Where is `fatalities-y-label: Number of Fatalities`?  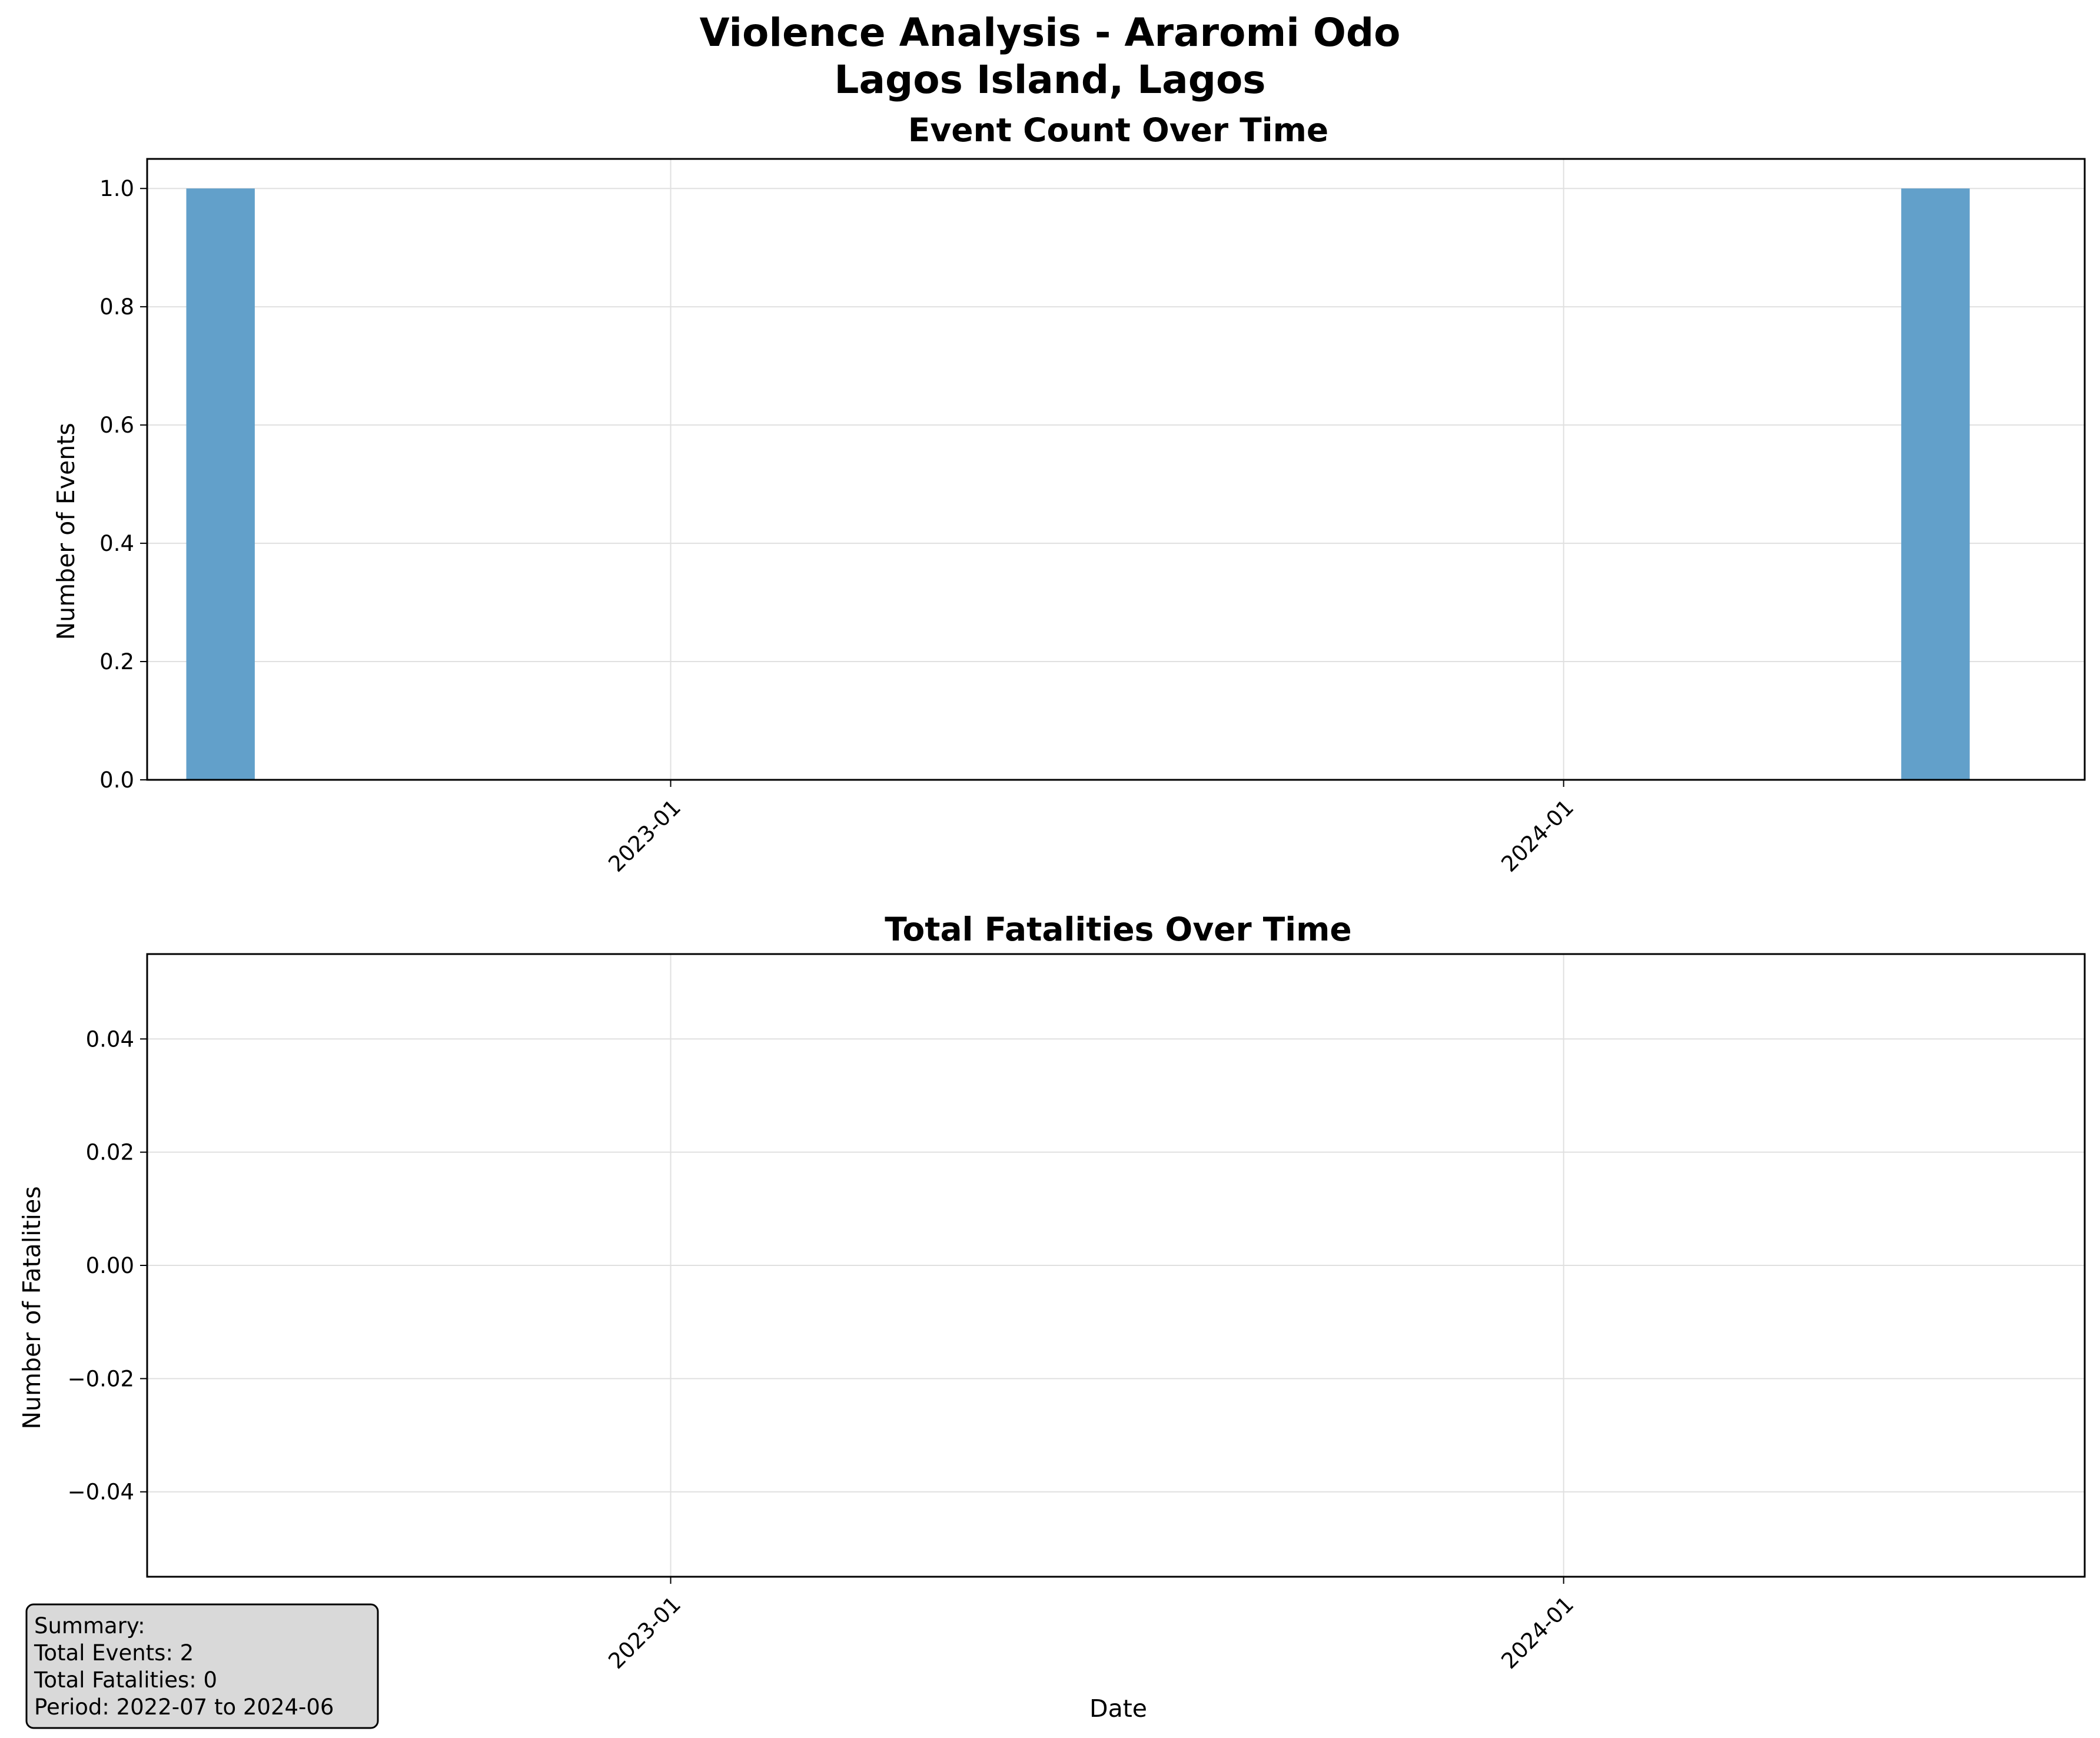
fatalities-y-label: Number of Fatalities is located at coordinates (32, 1307).